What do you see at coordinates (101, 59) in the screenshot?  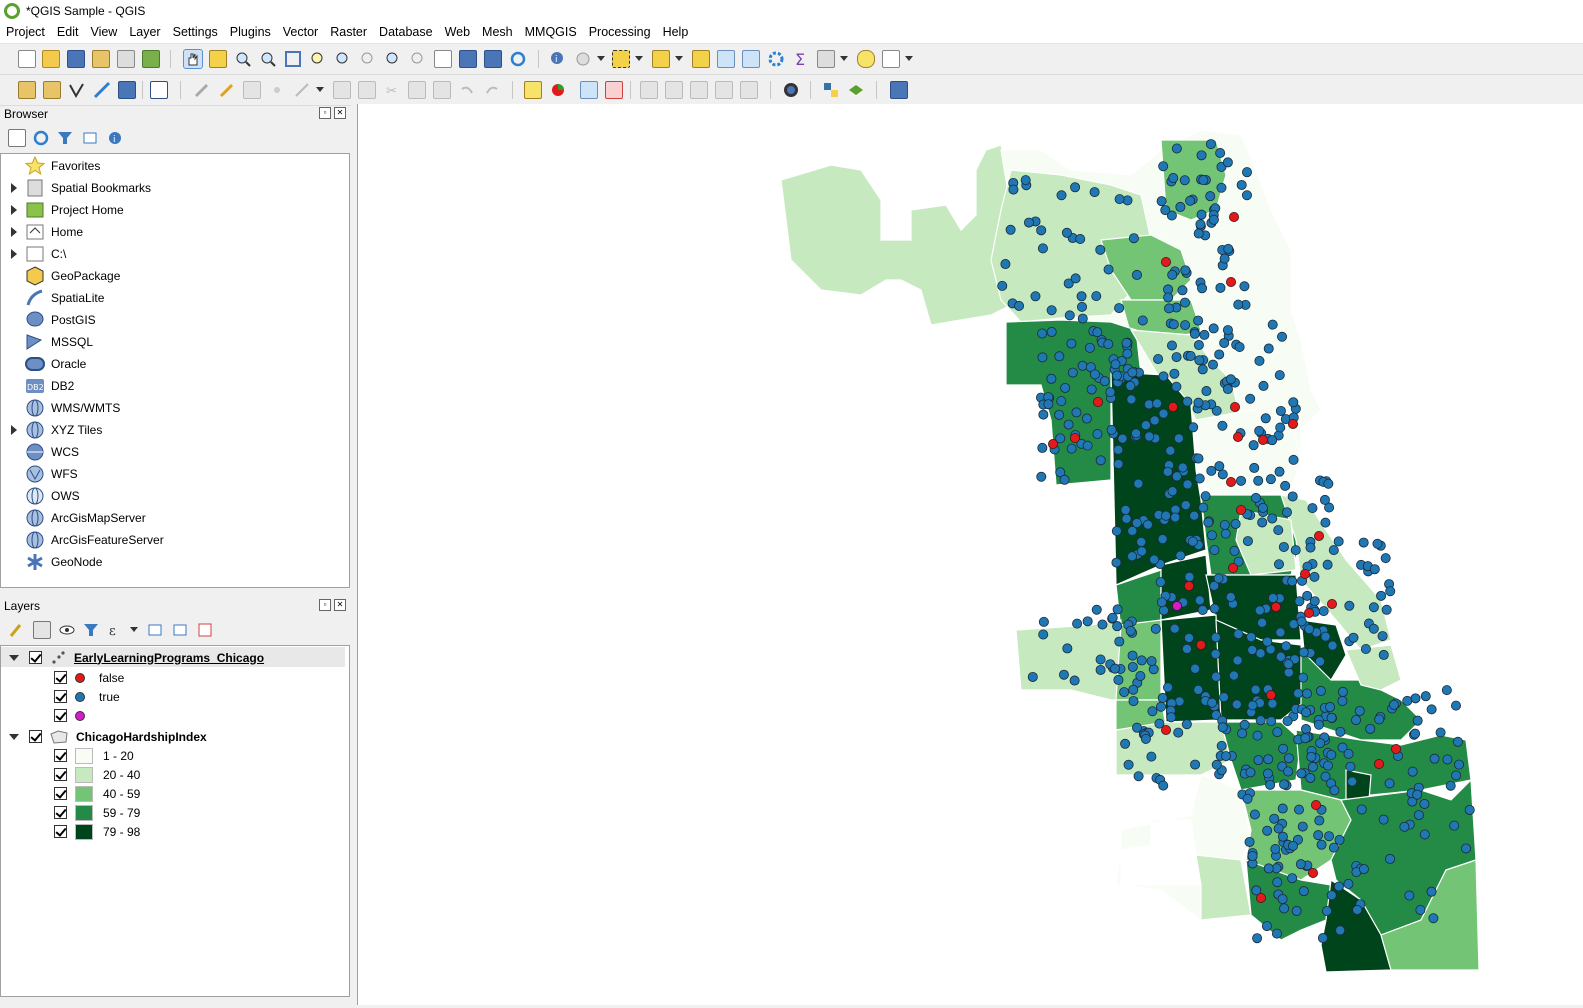 I see `new-print-layout-icon` at bounding box center [101, 59].